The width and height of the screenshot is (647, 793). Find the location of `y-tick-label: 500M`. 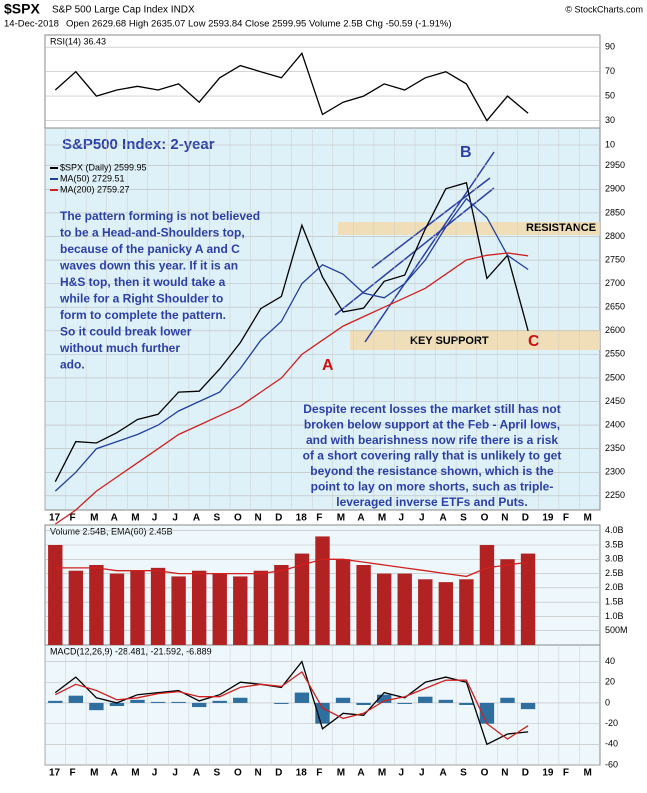

y-tick-label: 500M is located at coordinates (616, 630).